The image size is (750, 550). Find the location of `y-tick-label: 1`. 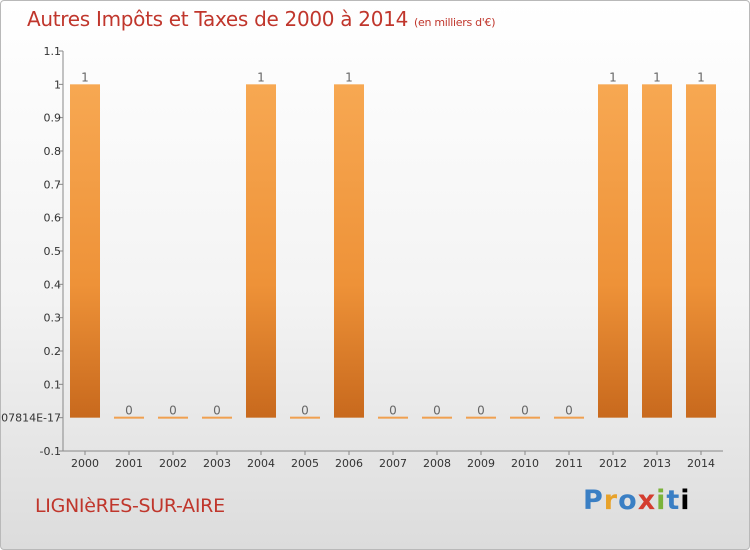

y-tick-label: 1 is located at coordinates (57, 84).